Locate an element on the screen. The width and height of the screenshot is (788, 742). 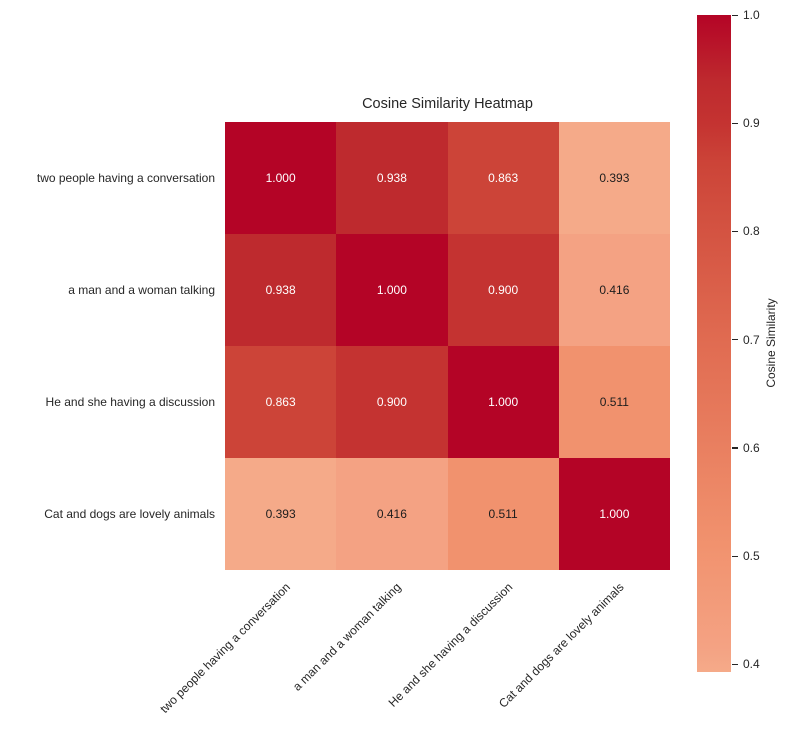
colorbar-tick-label: 0.4 is located at coordinates (751, 664).